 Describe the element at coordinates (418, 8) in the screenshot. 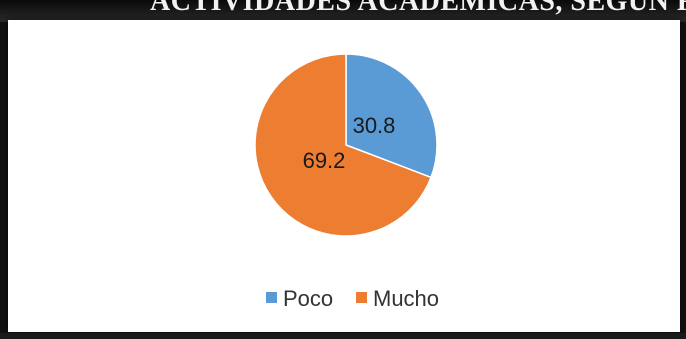

I see `slide-title-fragment: ACTIVIDADES ACADÉMICAS, SEGÚN FRE` at that location.